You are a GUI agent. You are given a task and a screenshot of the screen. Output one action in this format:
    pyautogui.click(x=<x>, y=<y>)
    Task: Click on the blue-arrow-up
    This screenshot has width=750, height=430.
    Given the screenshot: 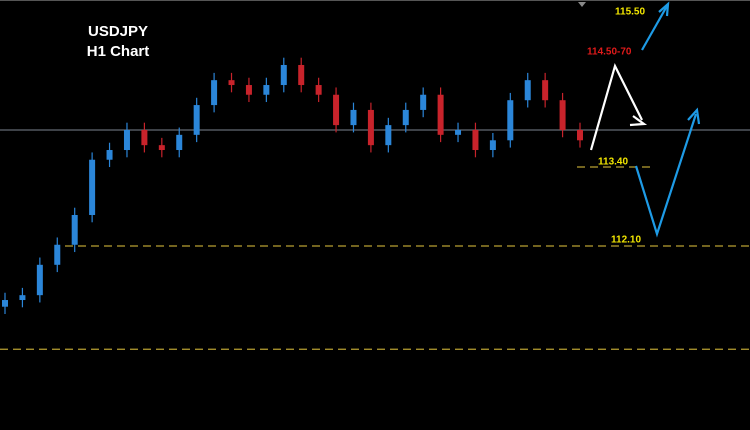 What is the action you would take?
    pyautogui.click(x=654, y=28)
    